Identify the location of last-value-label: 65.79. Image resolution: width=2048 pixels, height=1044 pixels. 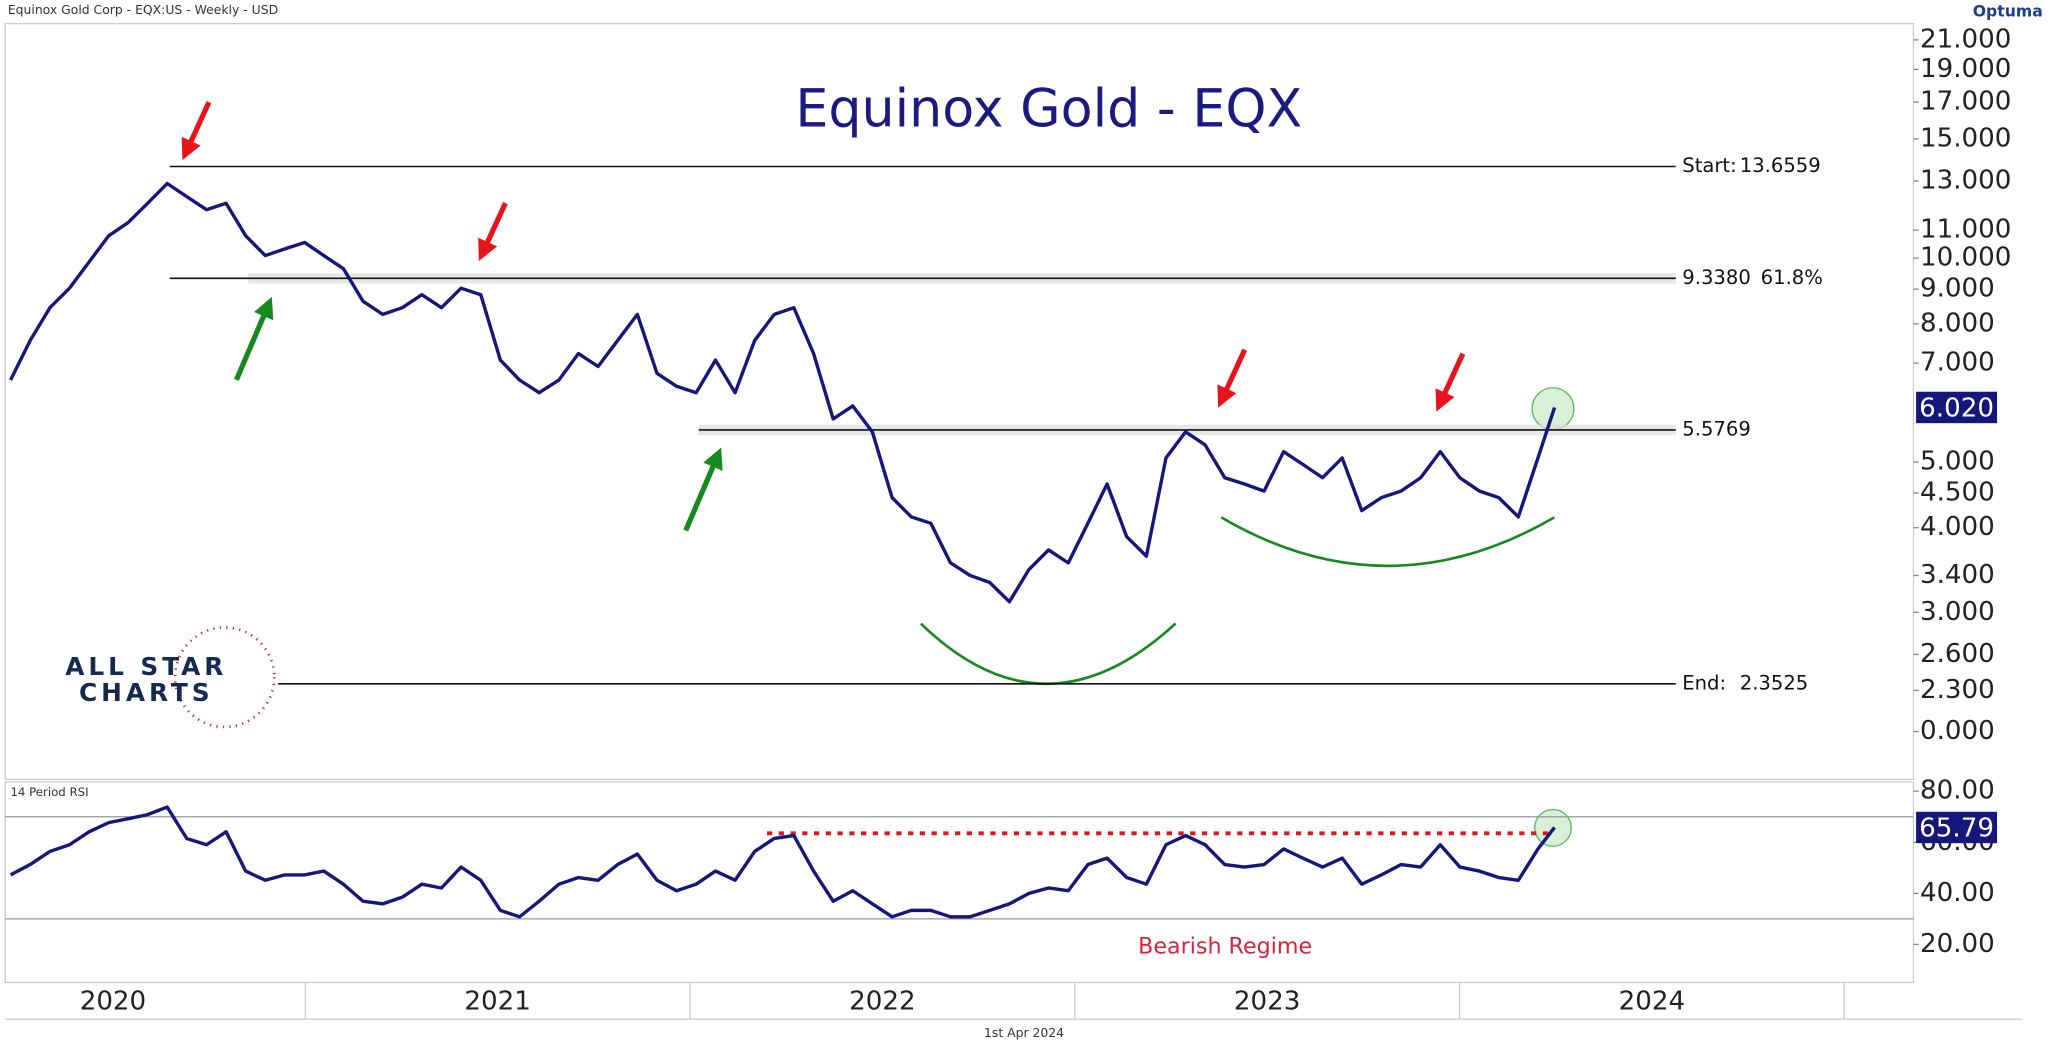
(1956, 828).